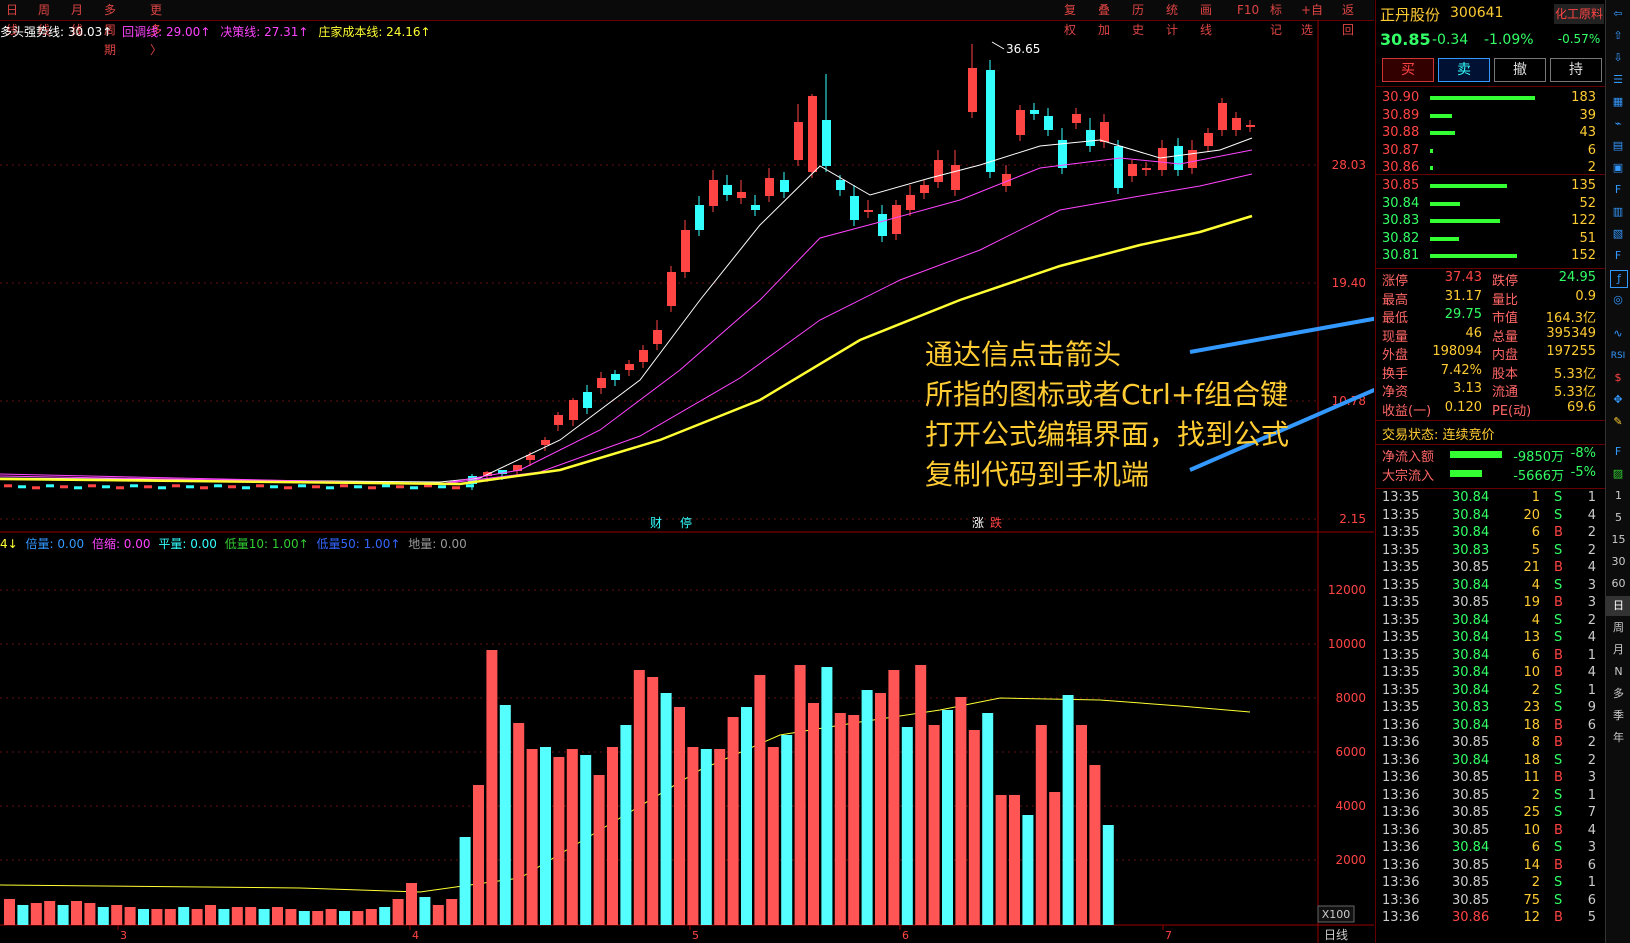 Image resolution: width=1630 pixels, height=943 pixels. I want to click on formula-editor-icon: ƒ, so click(1619, 279).